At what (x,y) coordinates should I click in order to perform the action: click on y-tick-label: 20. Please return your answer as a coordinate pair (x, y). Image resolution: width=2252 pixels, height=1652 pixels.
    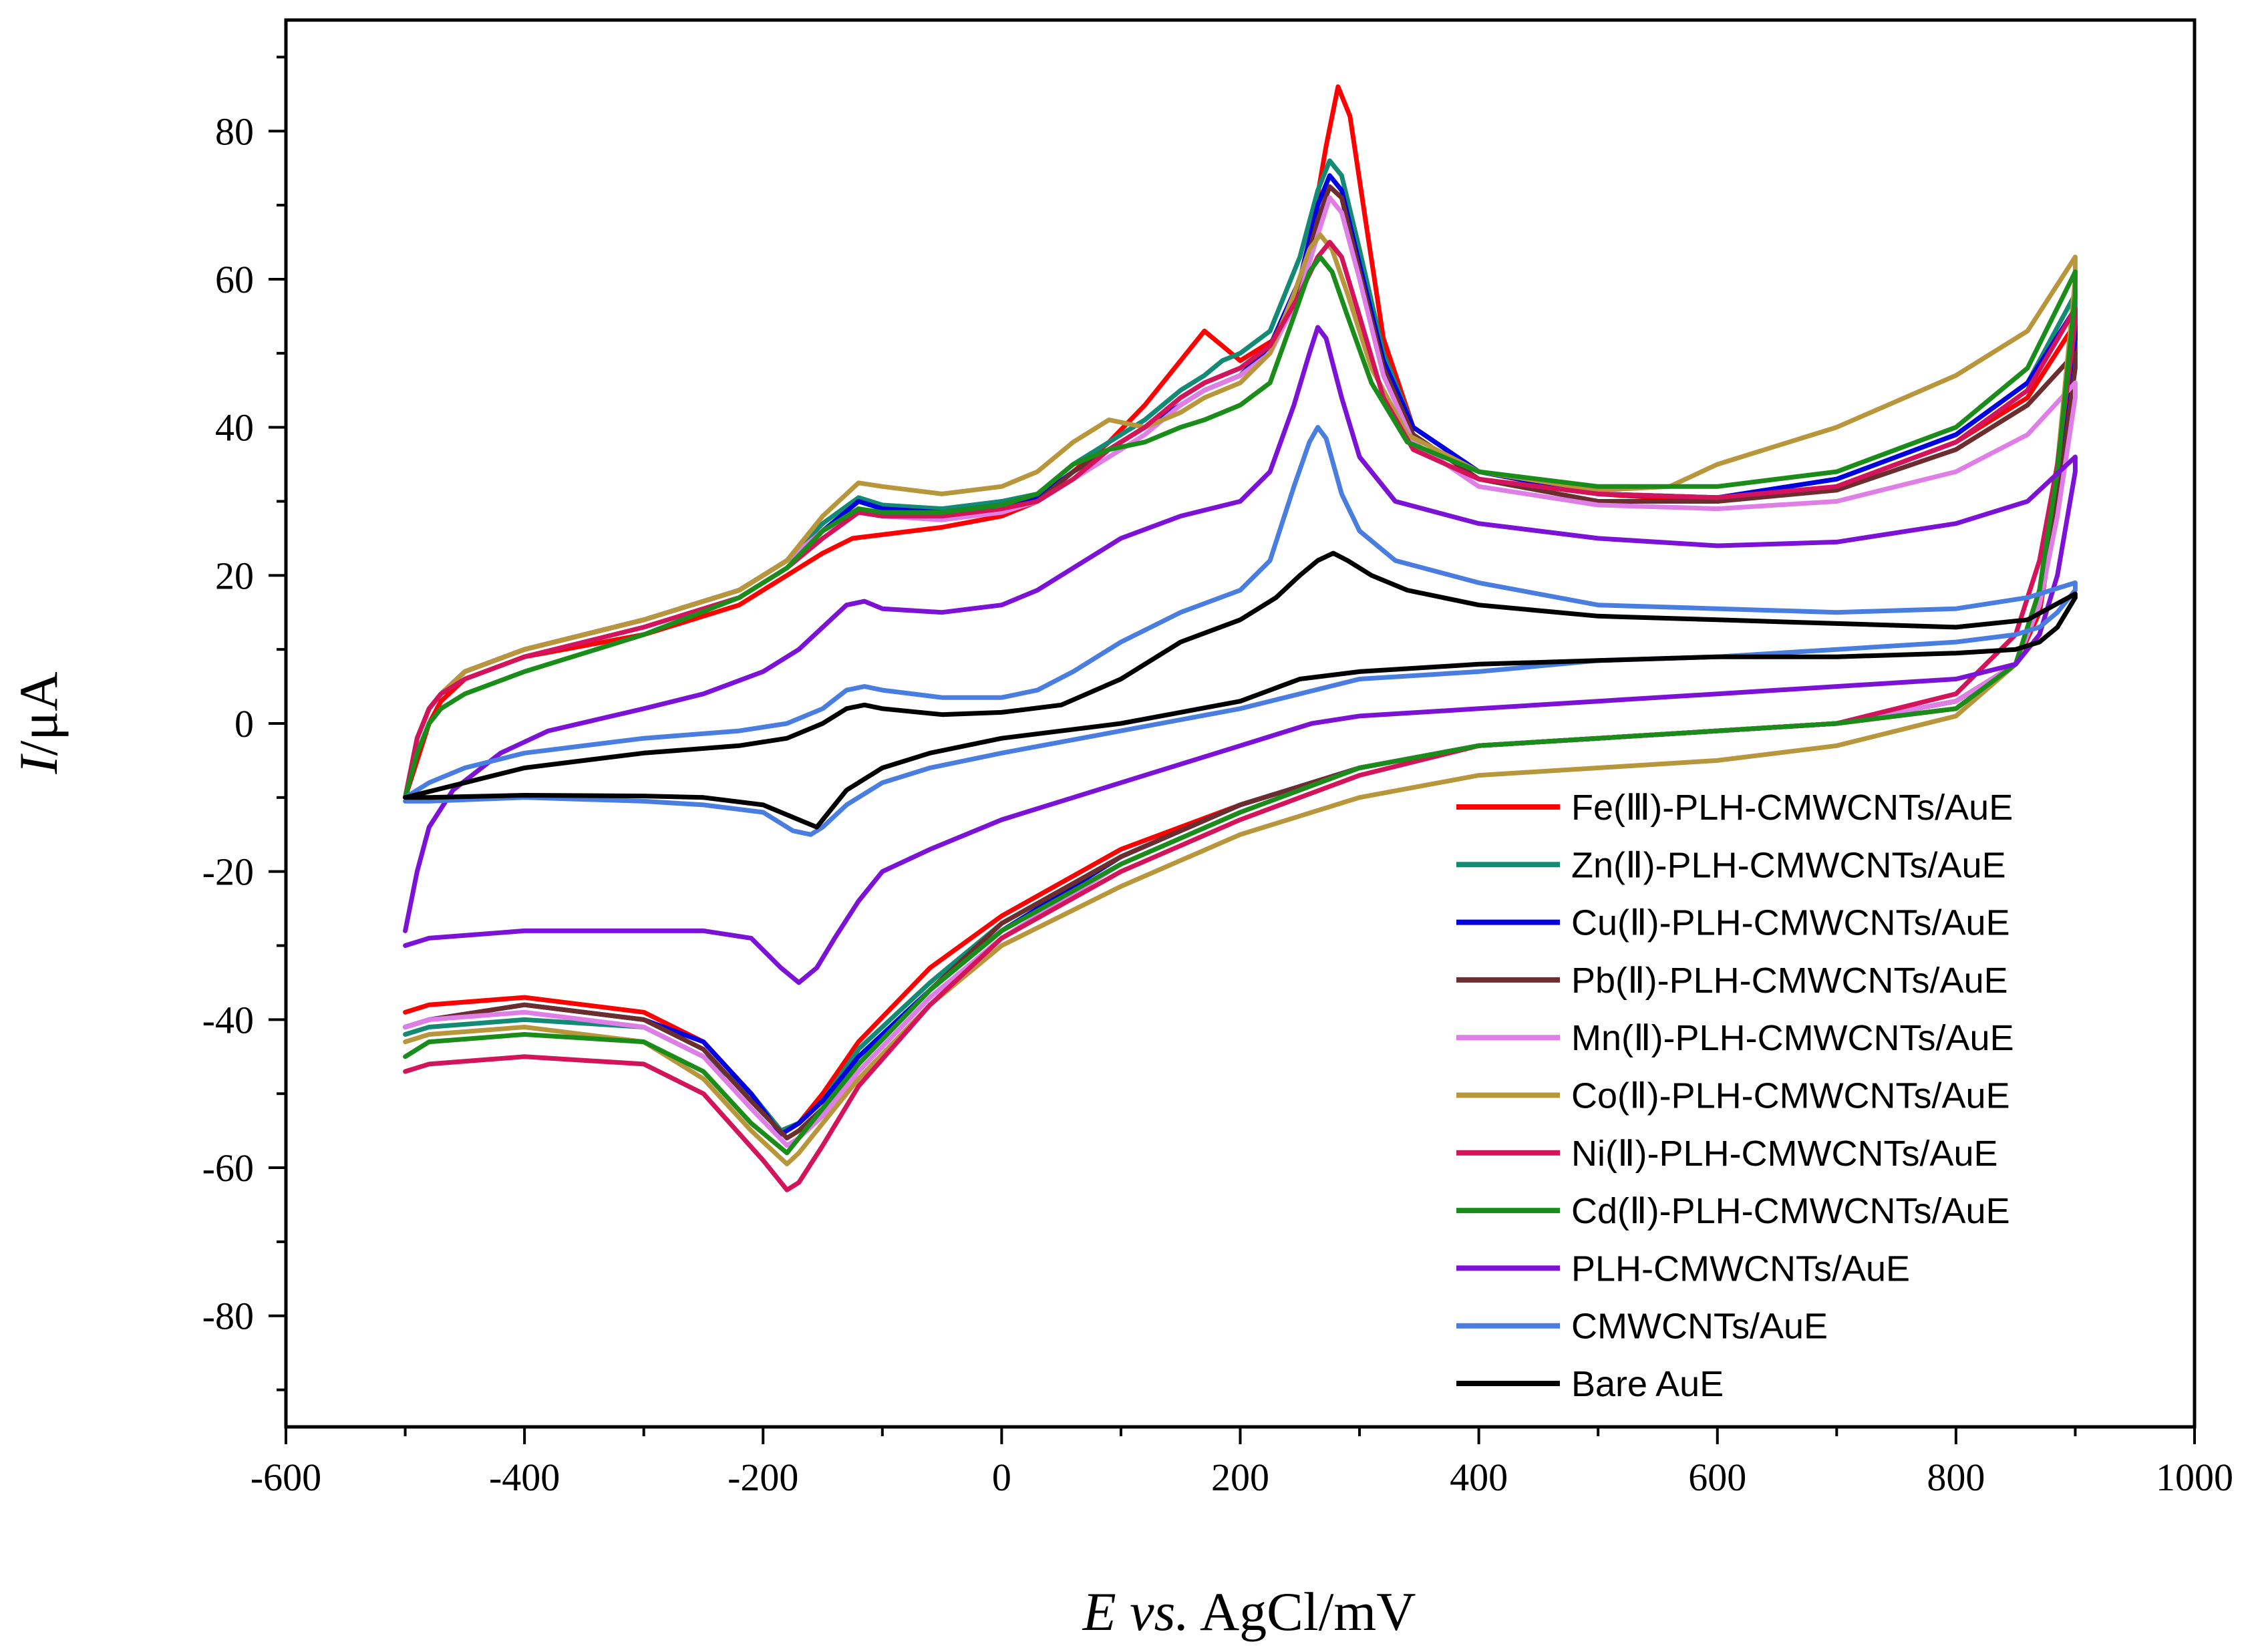
    Looking at the image, I should click on (234, 575).